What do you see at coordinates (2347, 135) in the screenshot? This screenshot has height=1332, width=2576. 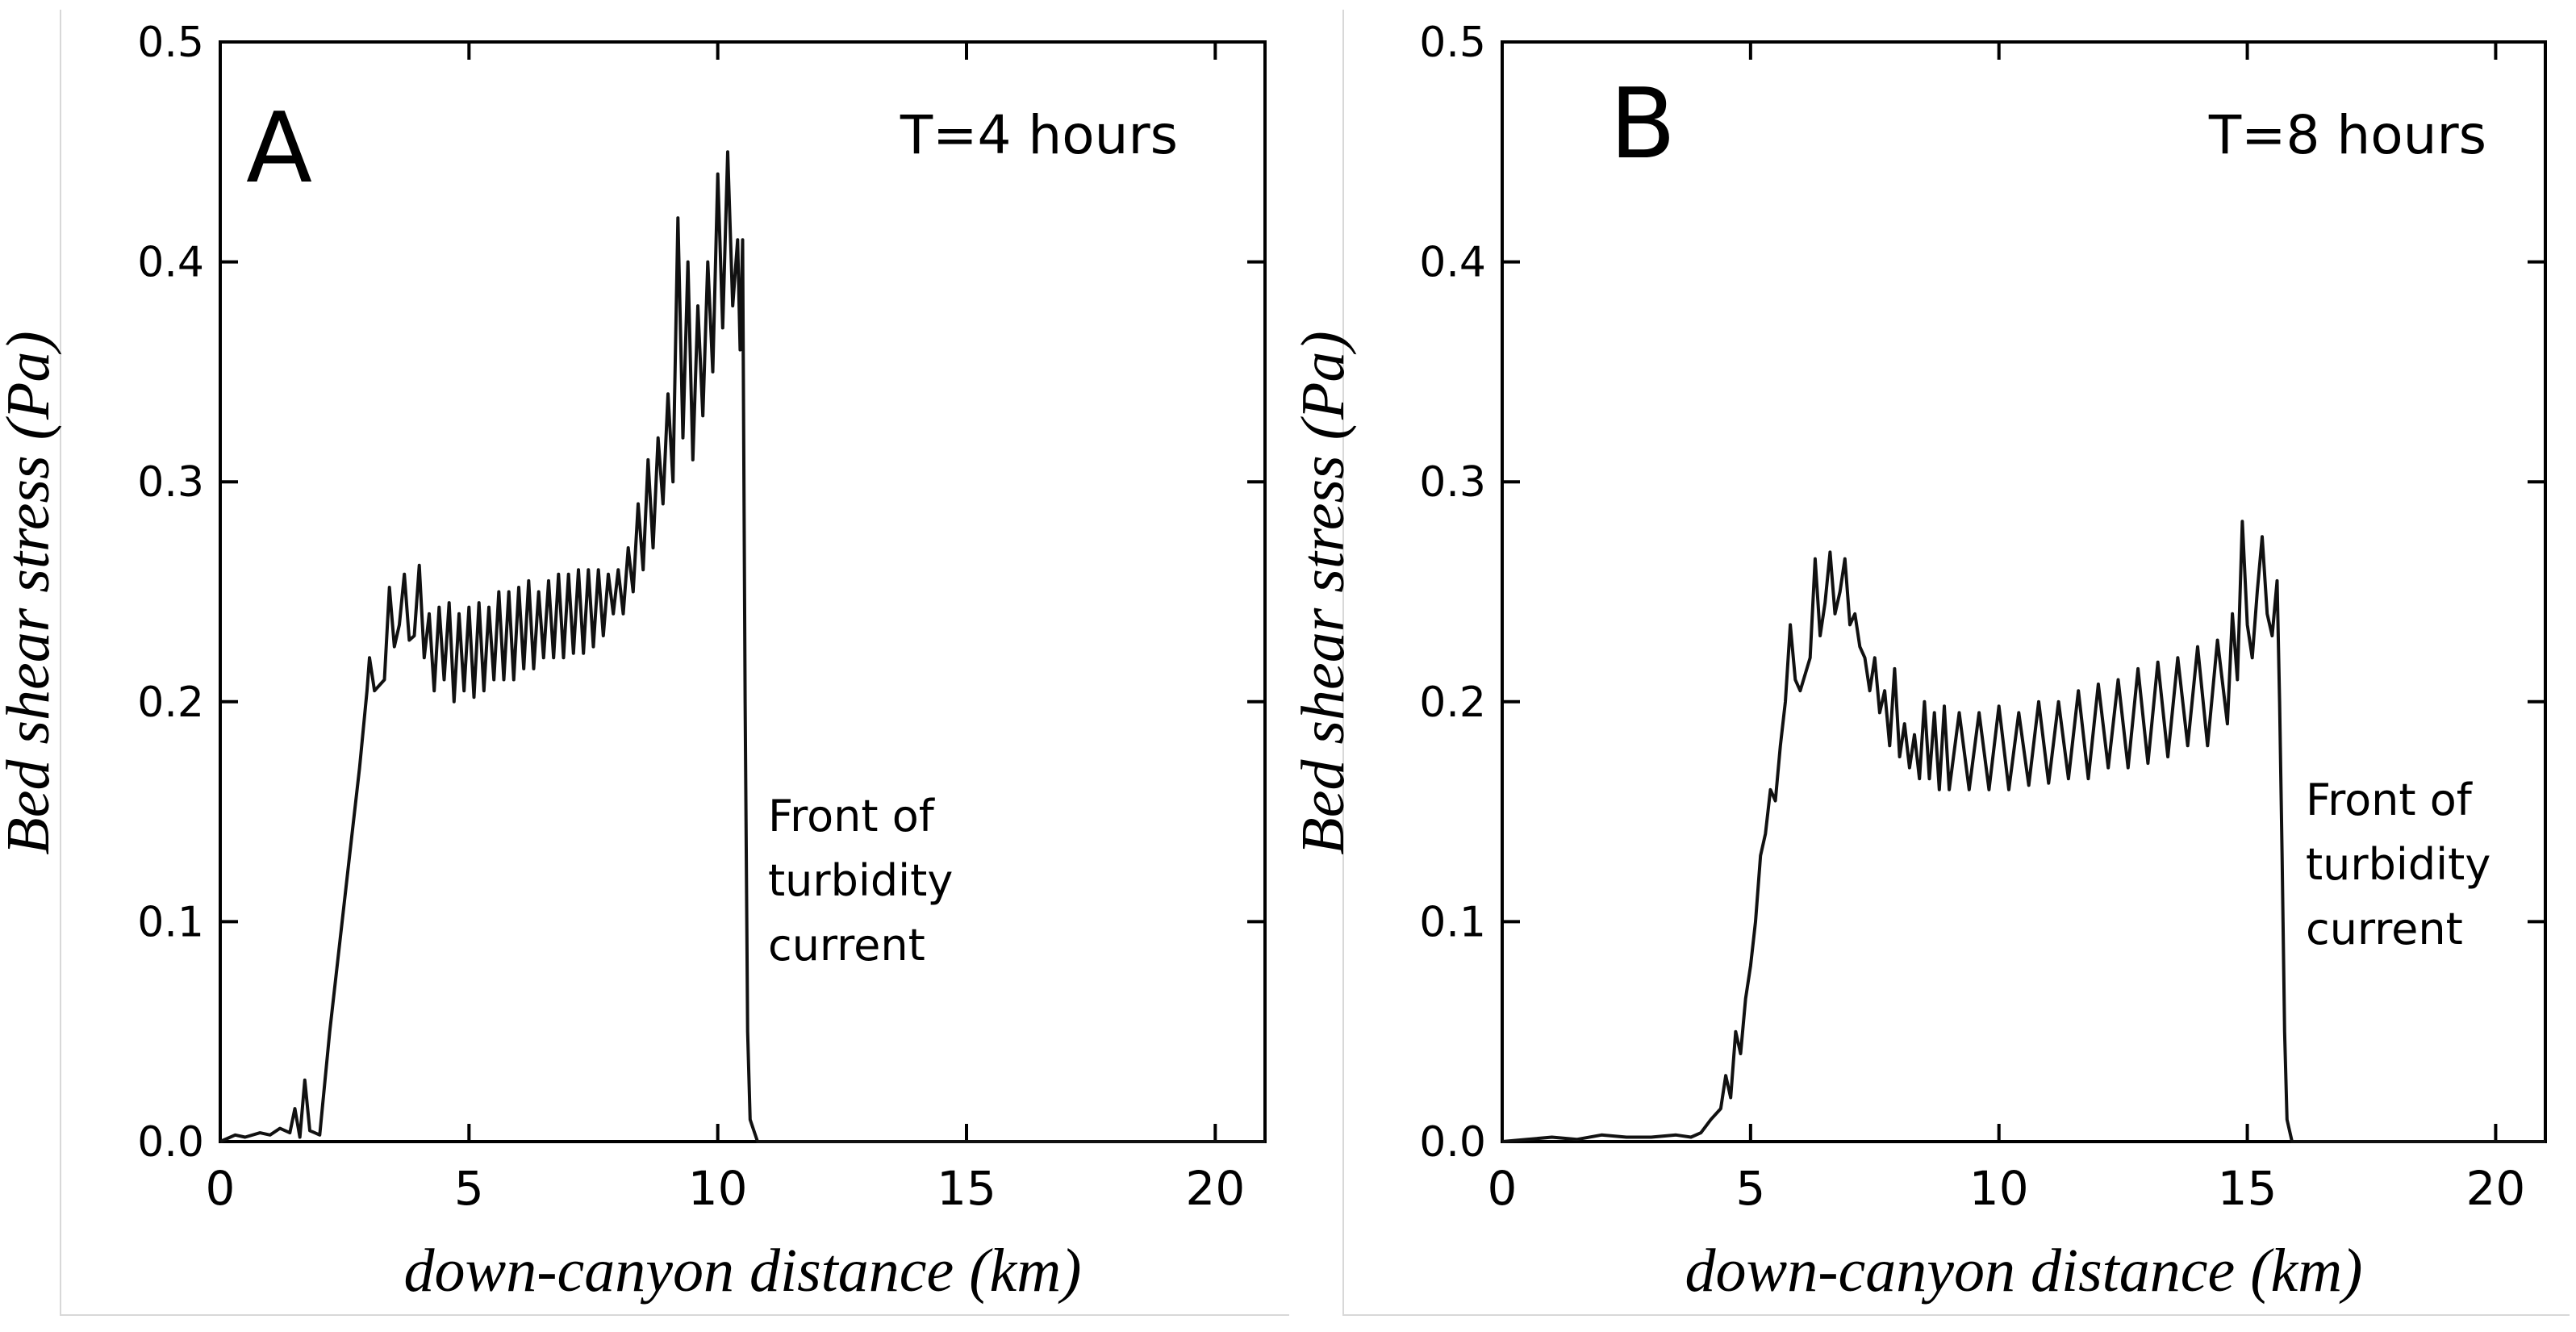 I see `time-label: T=8 hours` at bounding box center [2347, 135].